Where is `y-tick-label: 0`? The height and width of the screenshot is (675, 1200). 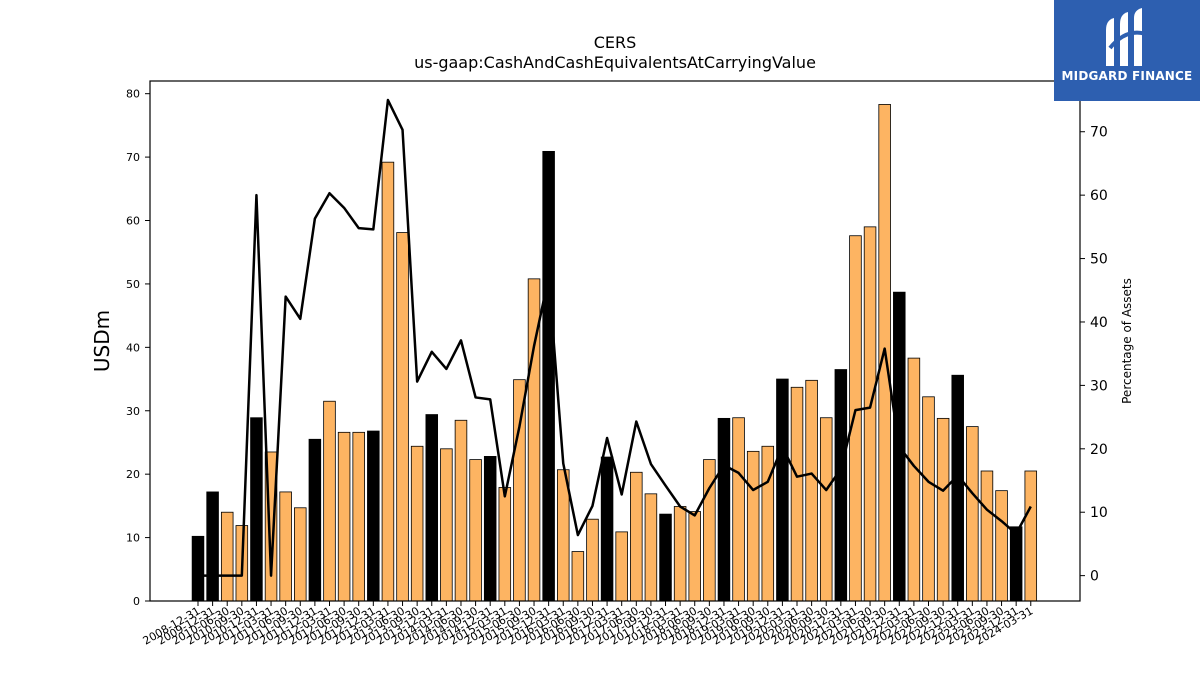
y-tick-label: 0 is located at coordinates (136, 601).